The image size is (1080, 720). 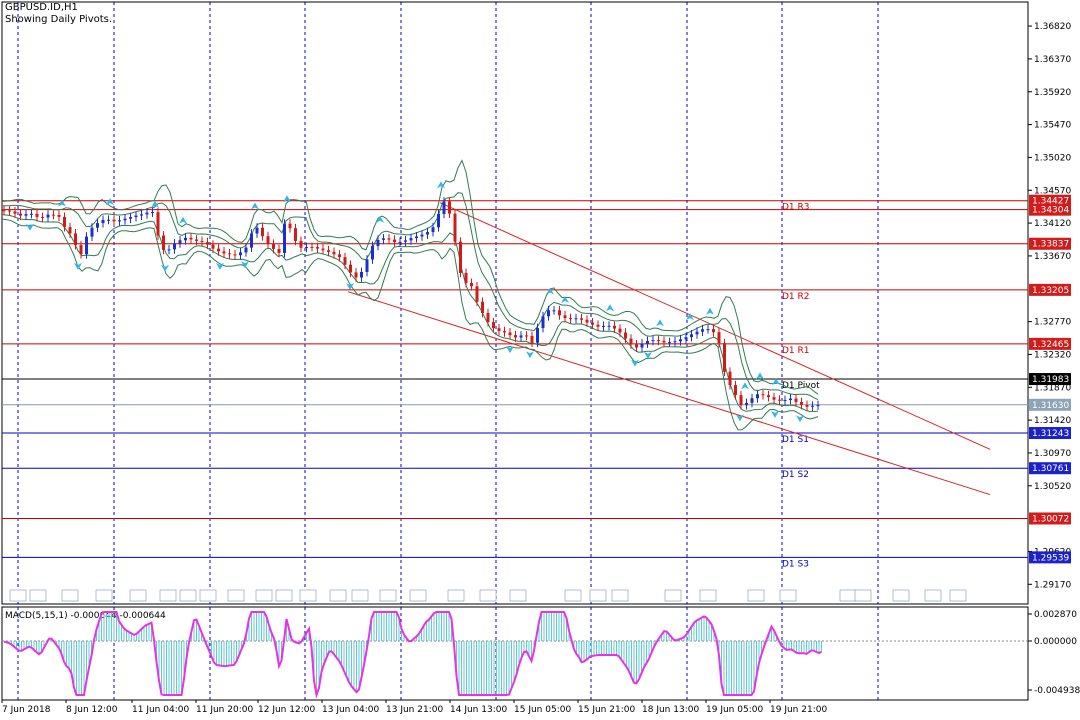 I want to click on price-tag-label: 1.31983, so click(x=1050, y=380).